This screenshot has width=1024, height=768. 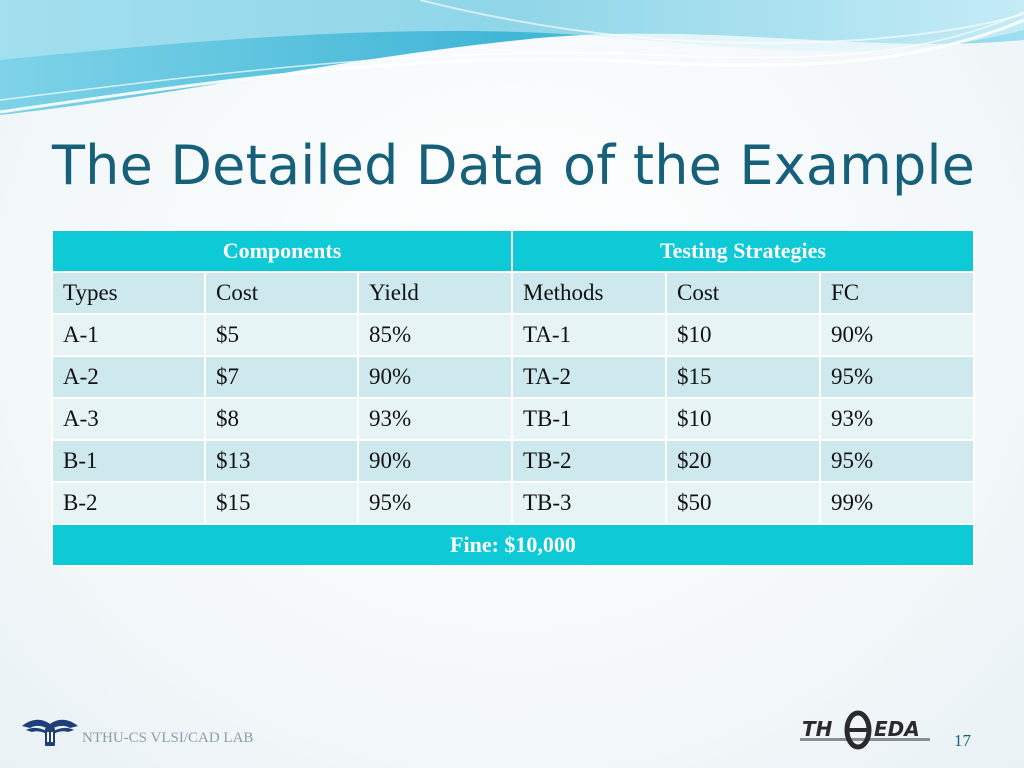 What do you see at coordinates (128, 335) in the screenshot?
I see `table-cell: A-1` at bounding box center [128, 335].